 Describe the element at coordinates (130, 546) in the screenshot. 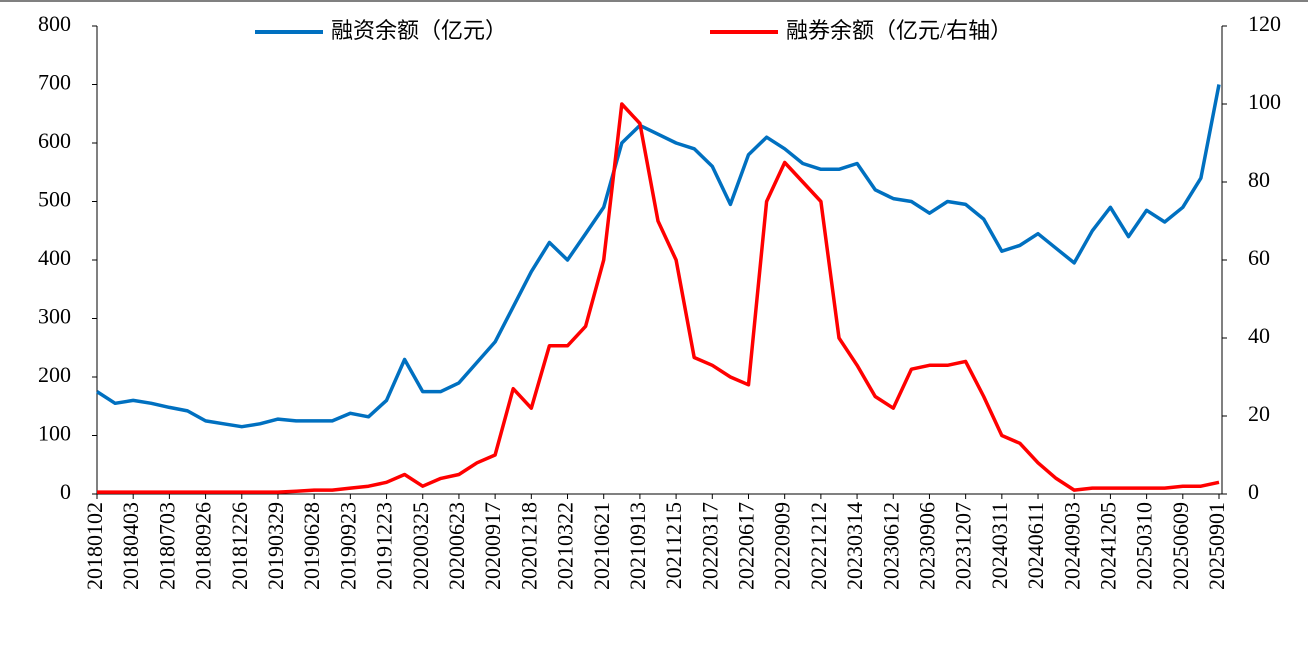

I see `x-tick-label: 20180403` at that location.